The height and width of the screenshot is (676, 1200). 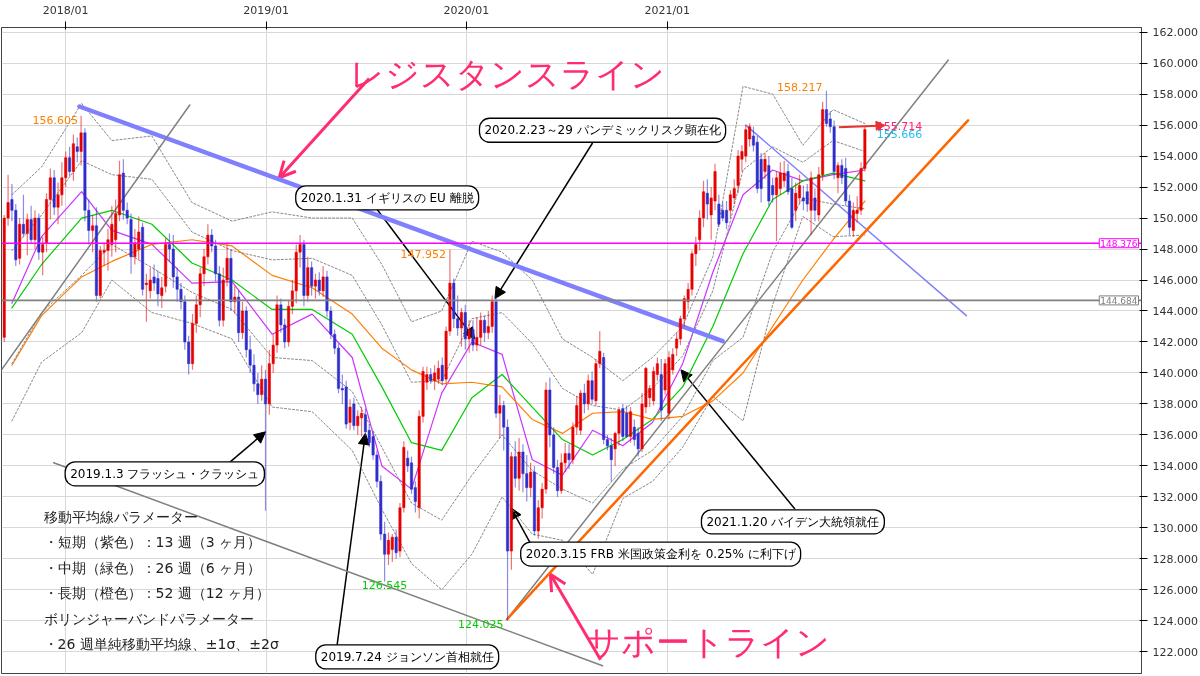 I want to click on annotation: 156.605, so click(x=55, y=120).